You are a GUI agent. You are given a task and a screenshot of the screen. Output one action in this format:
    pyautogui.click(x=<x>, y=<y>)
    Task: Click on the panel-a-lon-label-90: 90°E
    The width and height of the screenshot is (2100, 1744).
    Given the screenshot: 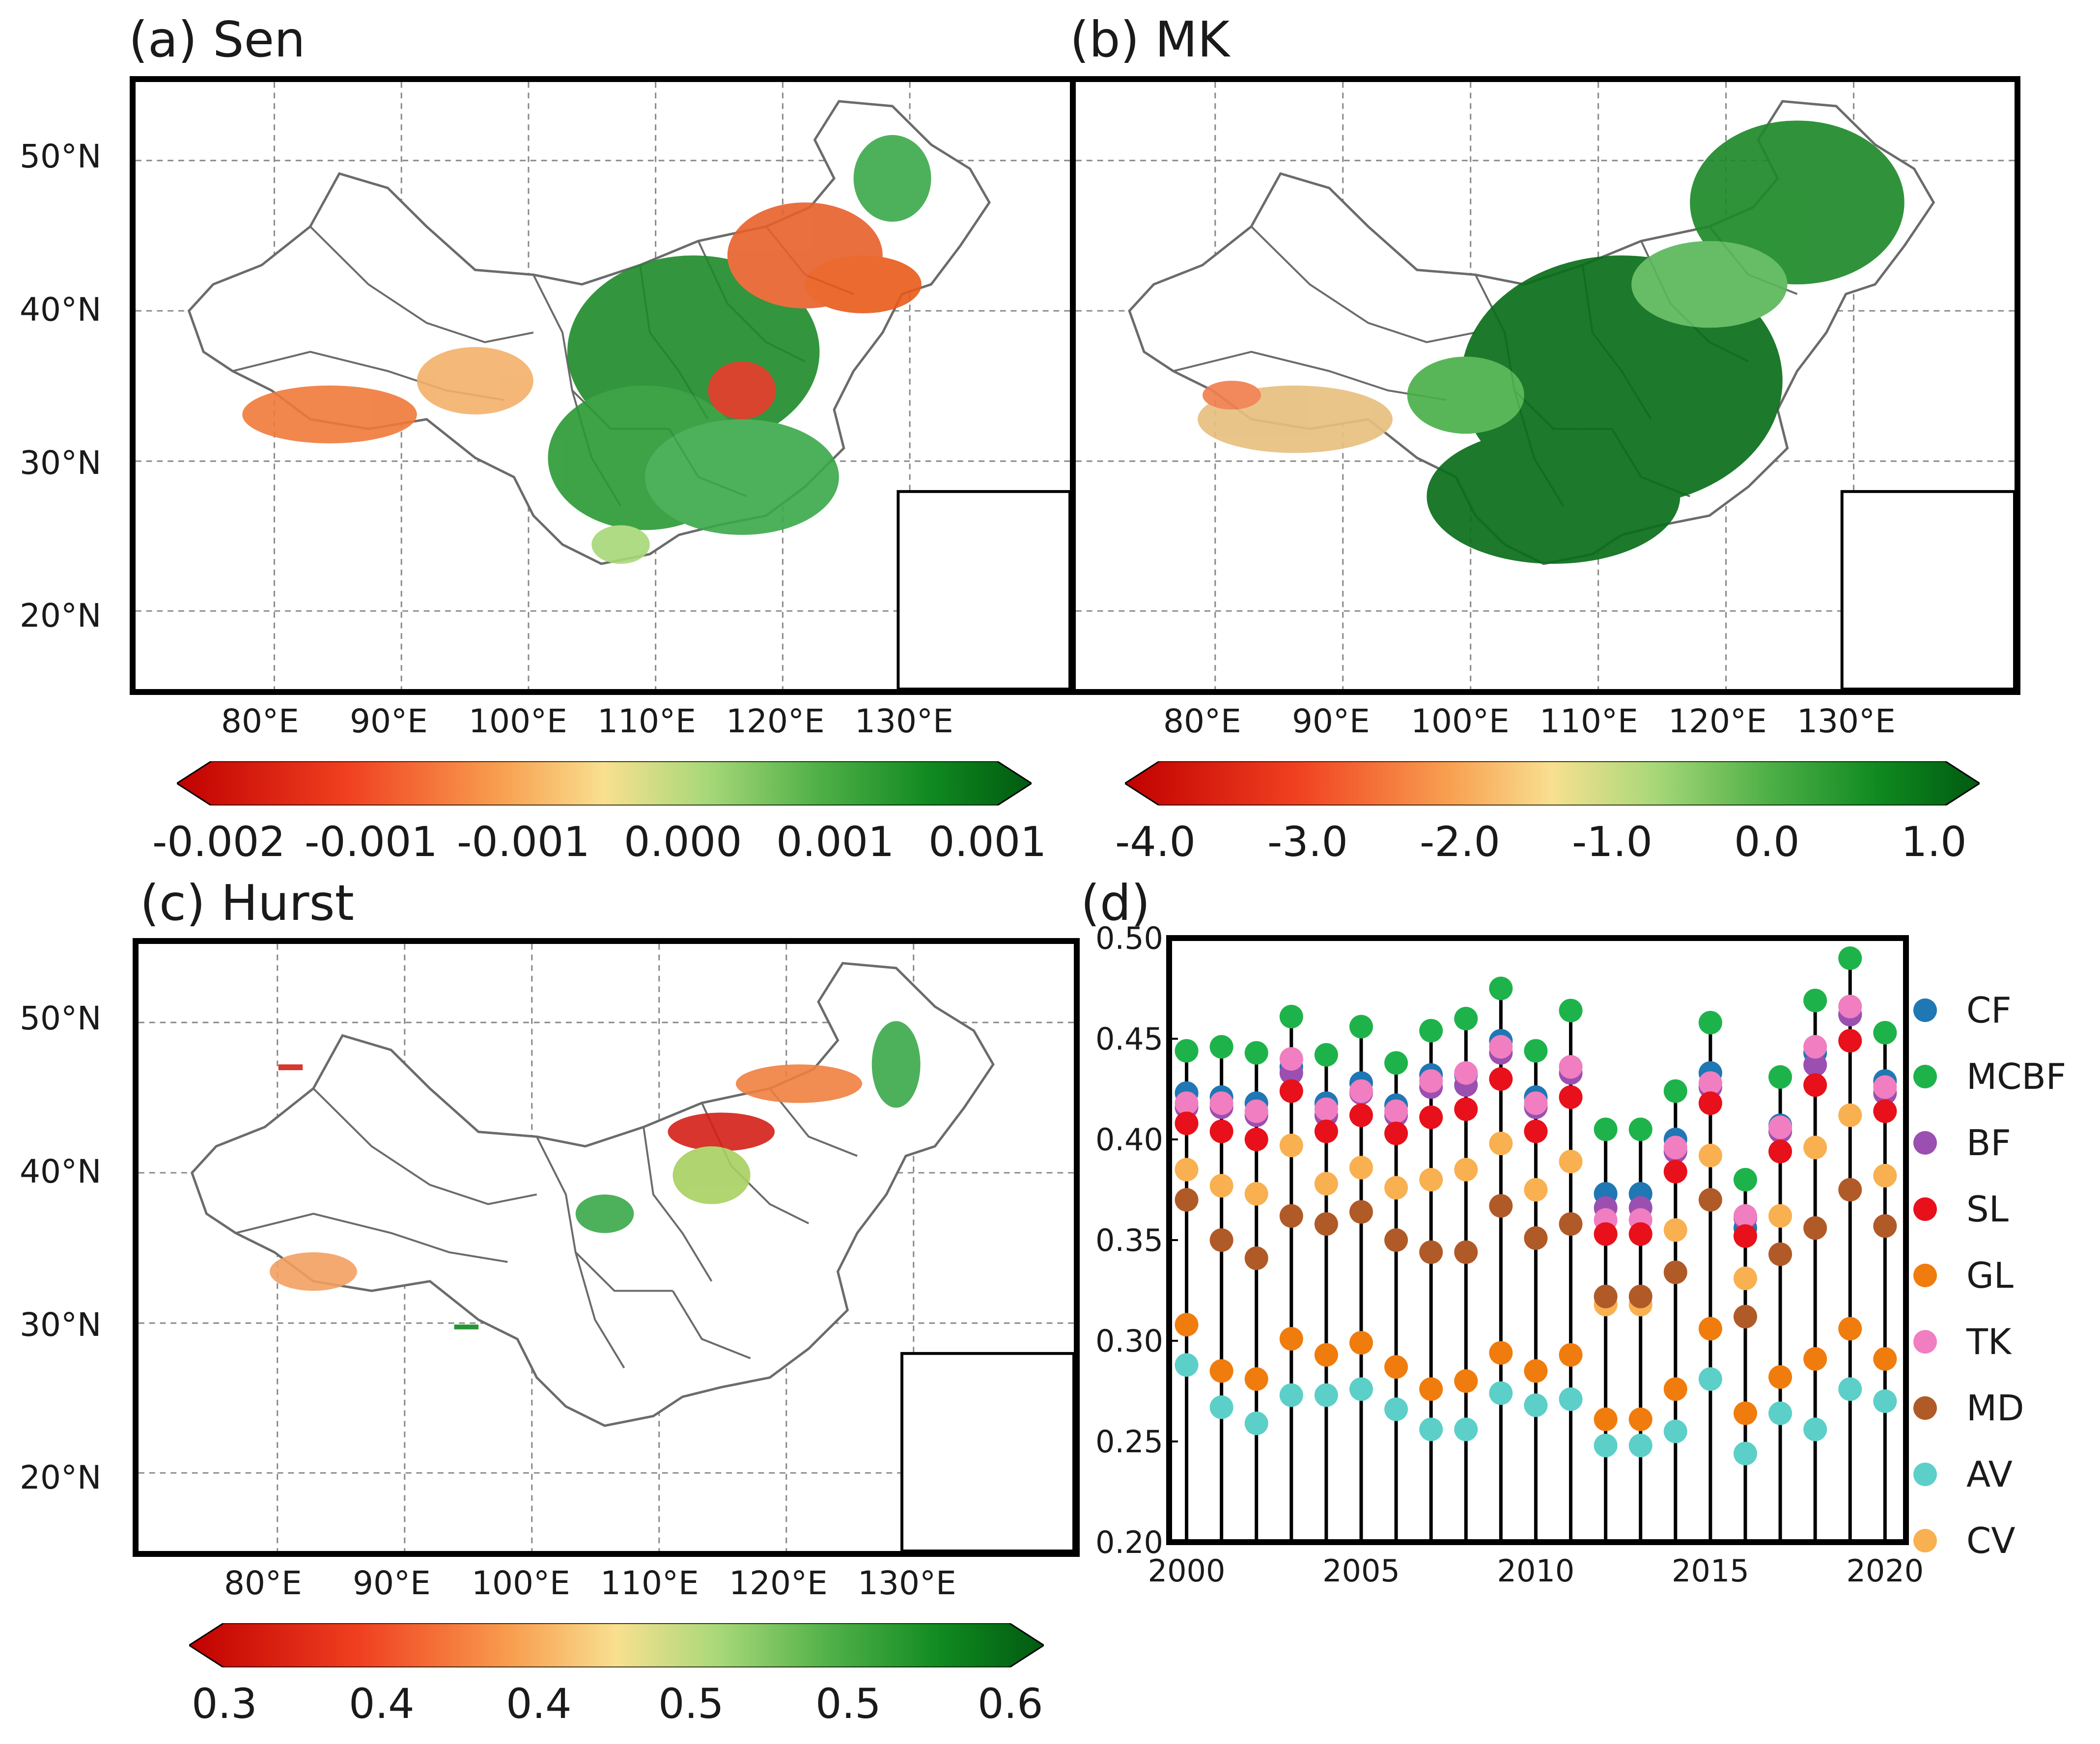 What is the action you would take?
    pyautogui.click(x=389, y=721)
    